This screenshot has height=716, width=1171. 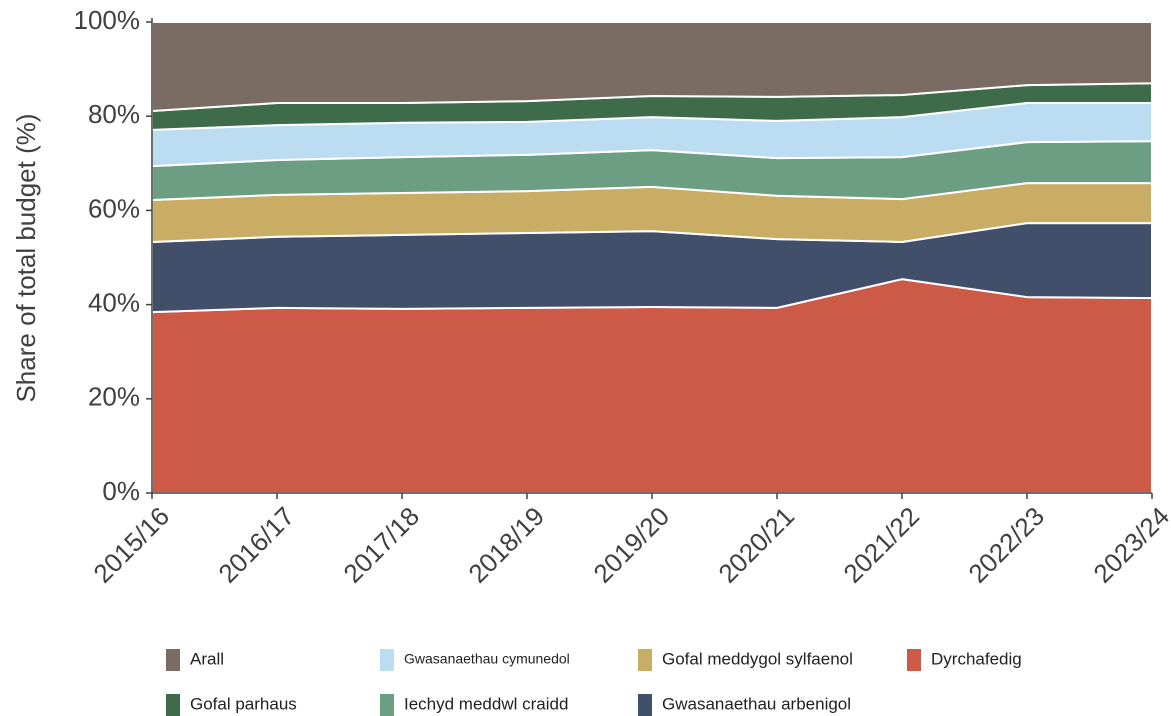 What do you see at coordinates (381, 545) in the screenshot?
I see `x-tick-label: 2017/18` at bounding box center [381, 545].